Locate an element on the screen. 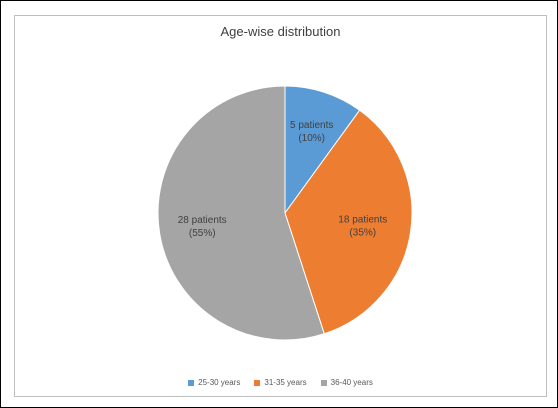 The height and width of the screenshot is (408, 558). slice-data-label: 5 patients (10%) is located at coordinates (311, 132).